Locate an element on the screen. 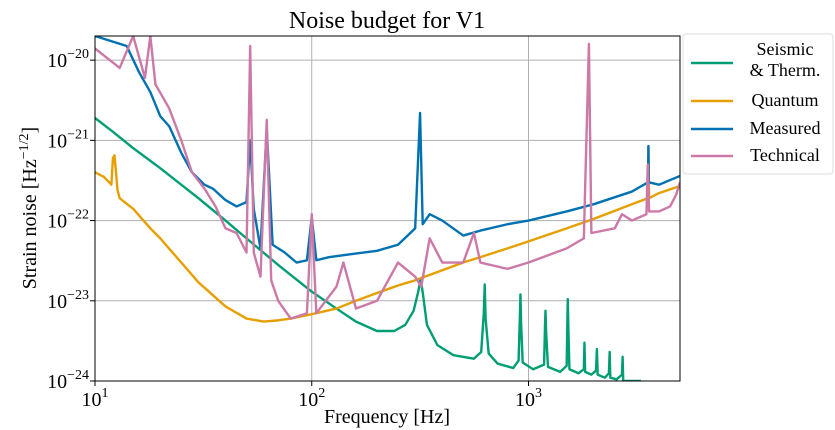  legend-label-quantum: Quantum is located at coordinates (785, 100).